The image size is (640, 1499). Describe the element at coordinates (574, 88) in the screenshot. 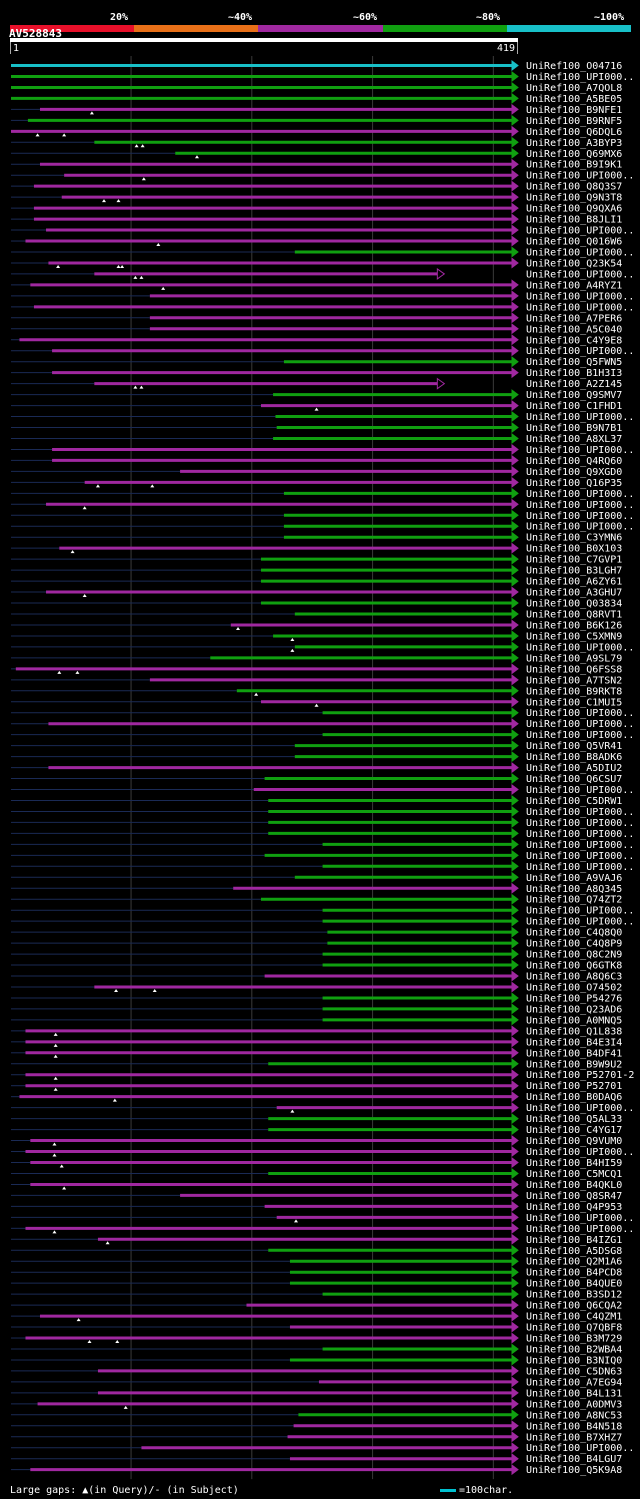

I see `hit-label: UniRef100_A7QOL8` at that location.